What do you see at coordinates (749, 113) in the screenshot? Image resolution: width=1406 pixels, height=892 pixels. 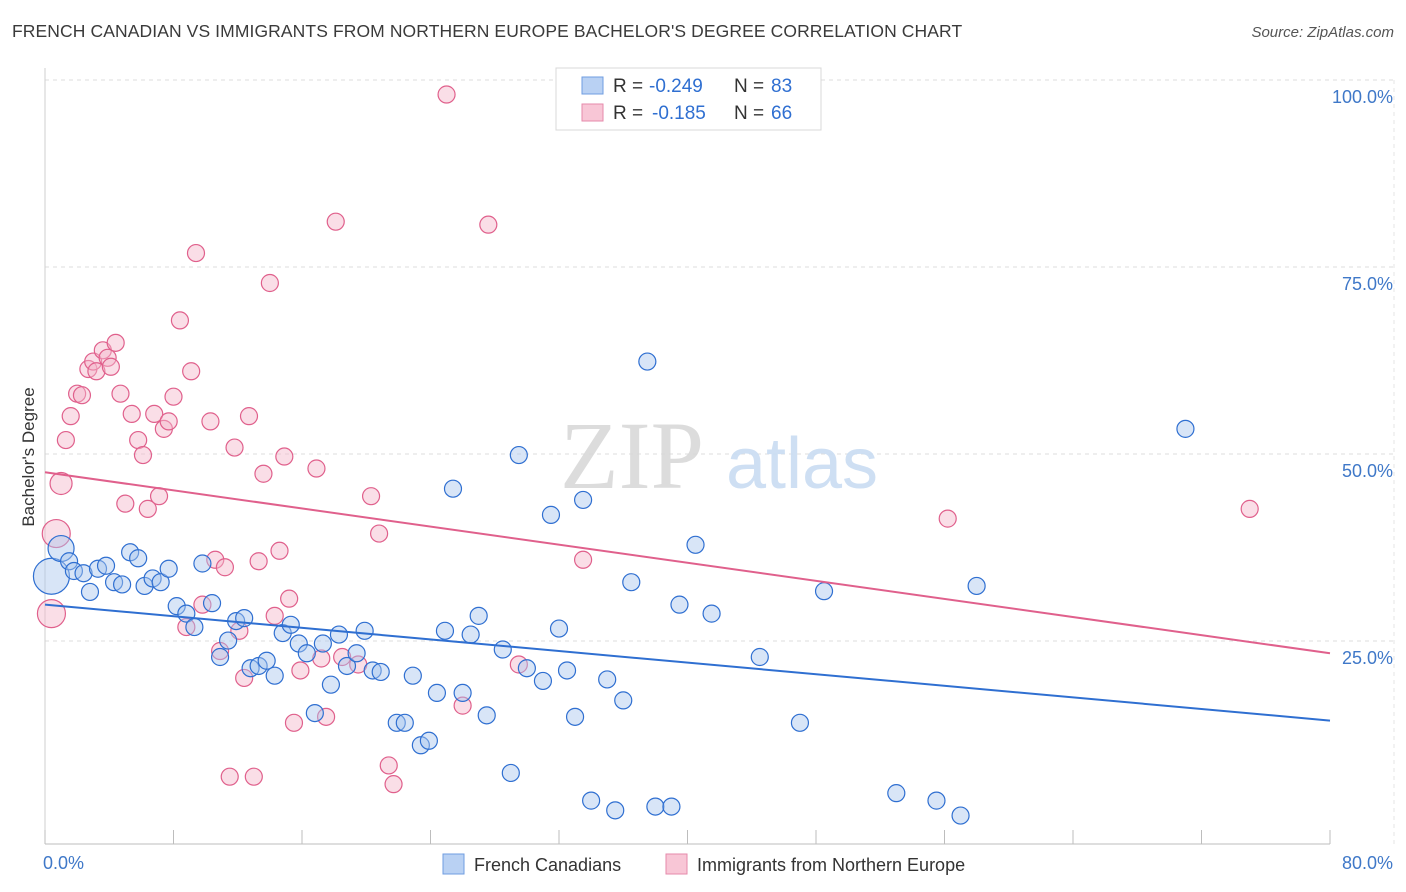 I see `legend-n-label-2: N =` at bounding box center [749, 113].